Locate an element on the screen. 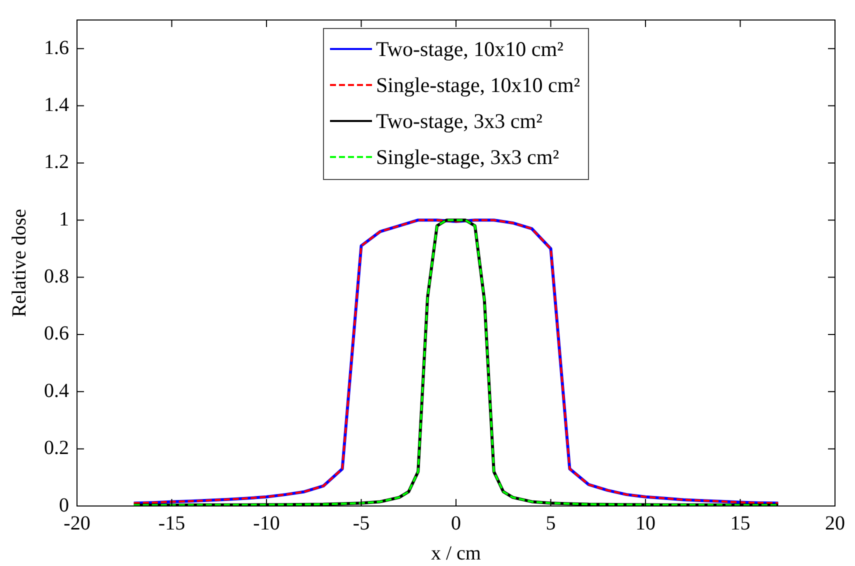 The height and width of the screenshot is (566, 855). y-tick-label: 1.4 is located at coordinates (56, 105).